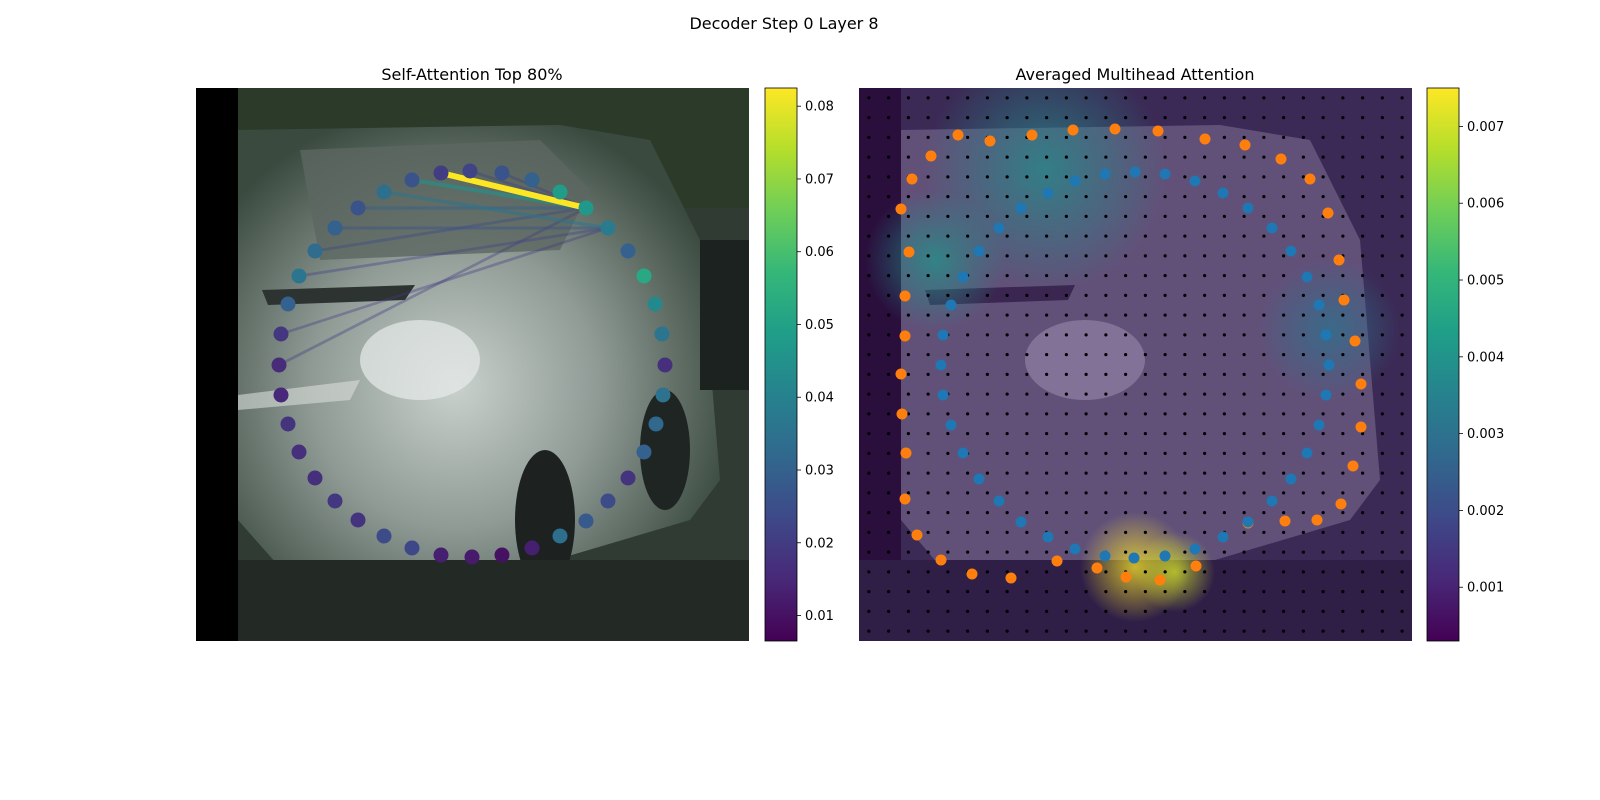  What do you see at coordinates (471, 74) in the screenshot?
I see `left-panel-title: Self-Attention Top 80%` at bounding box center [471, 74].